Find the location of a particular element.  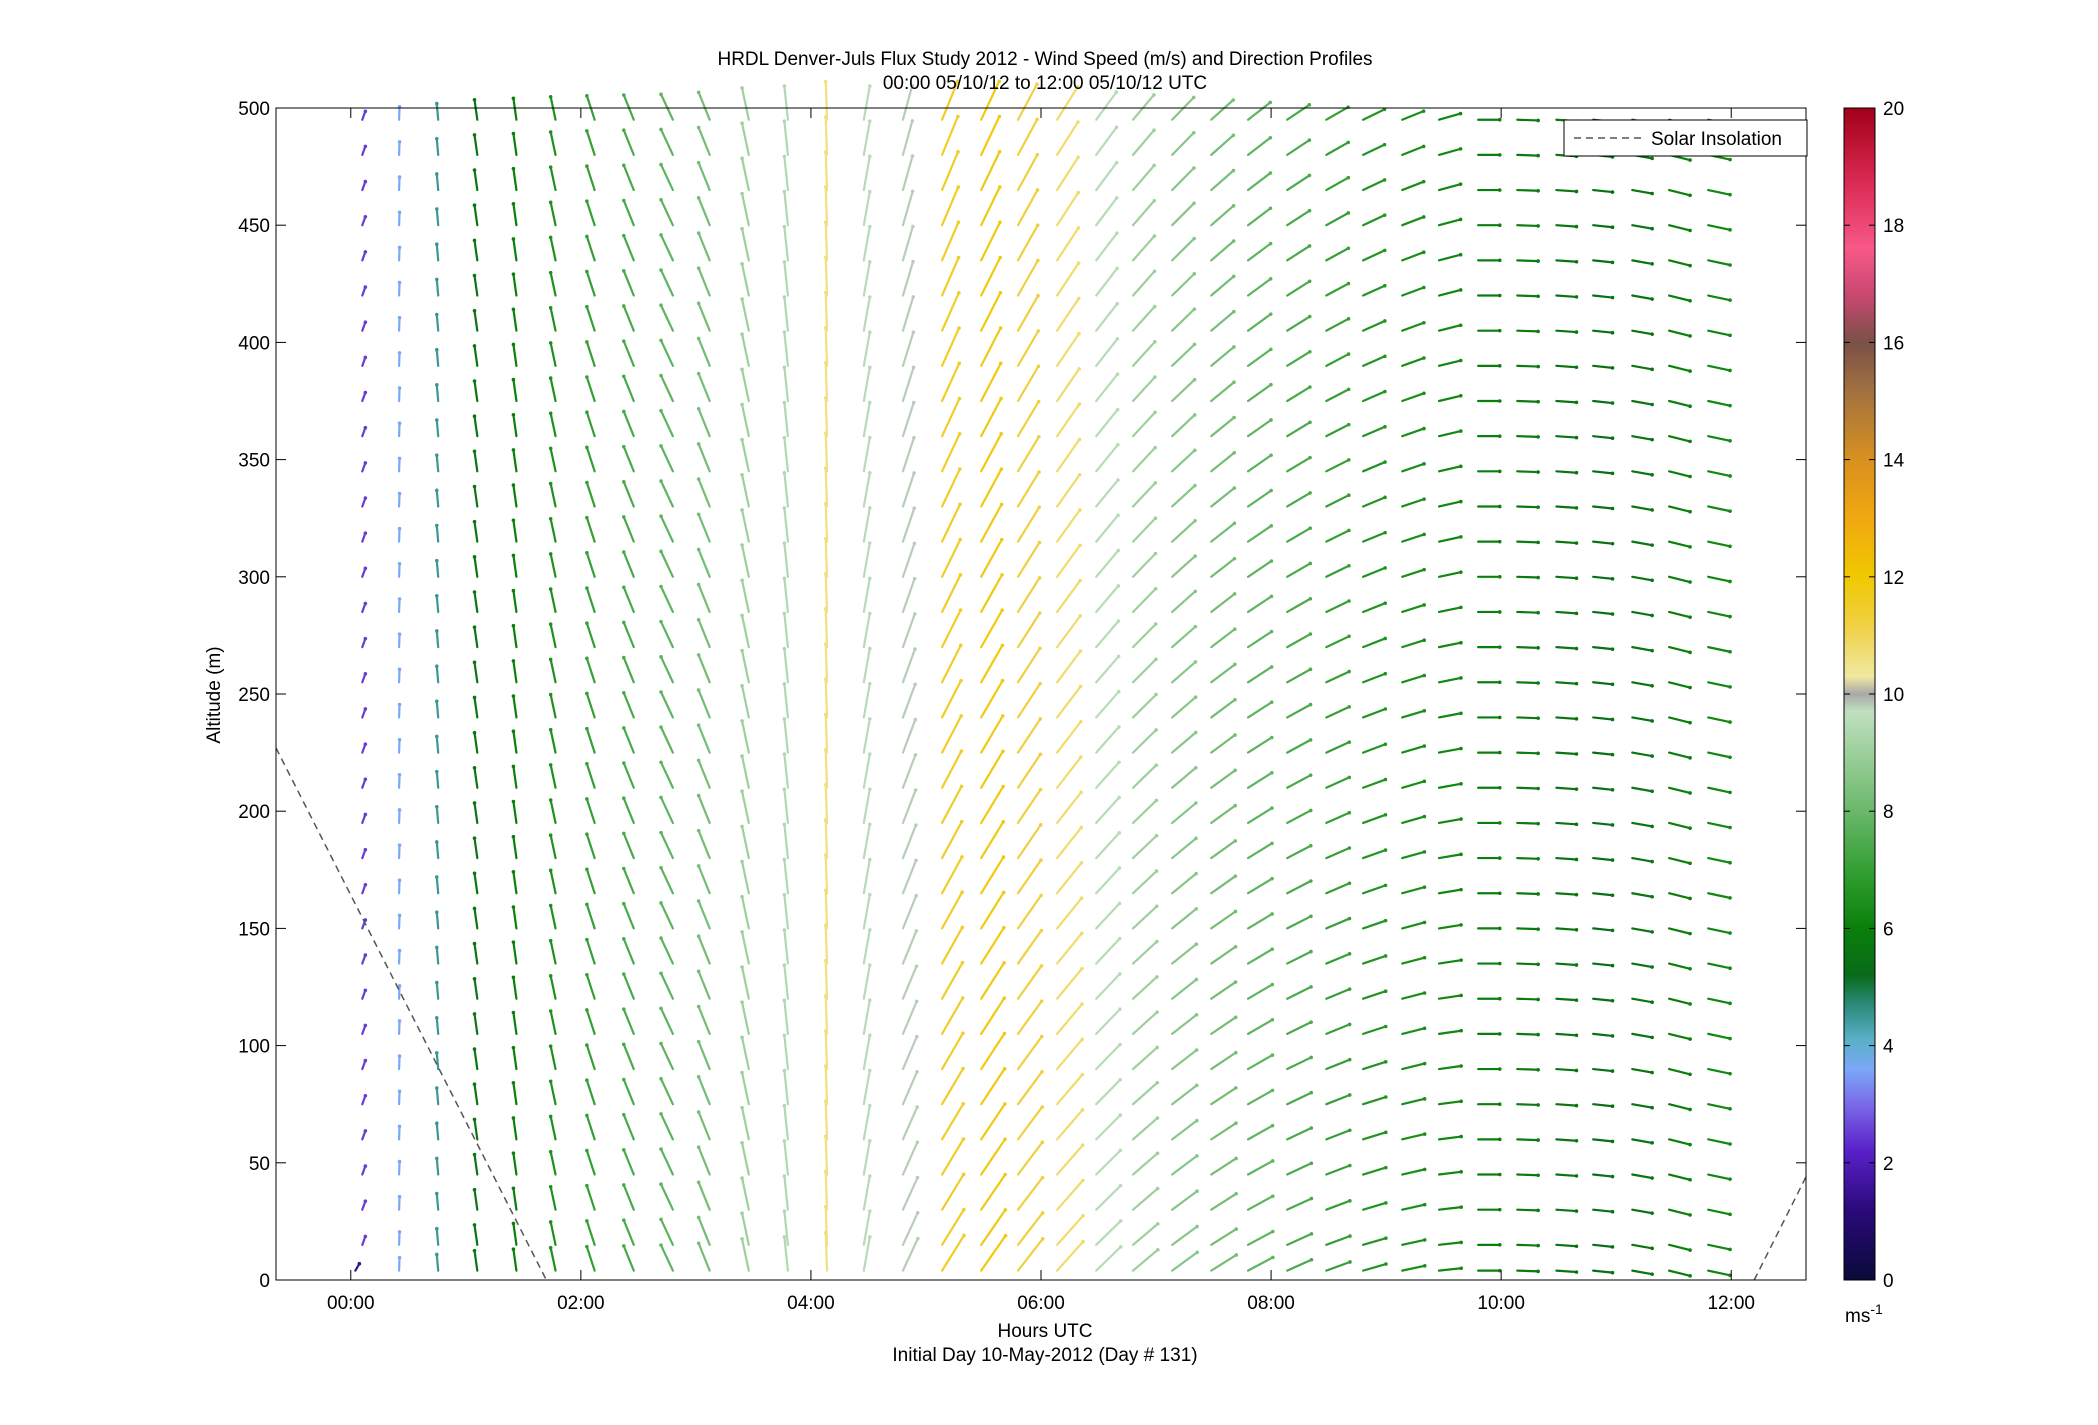

y-tick-label: 450 is located at coordinates (254, 226).